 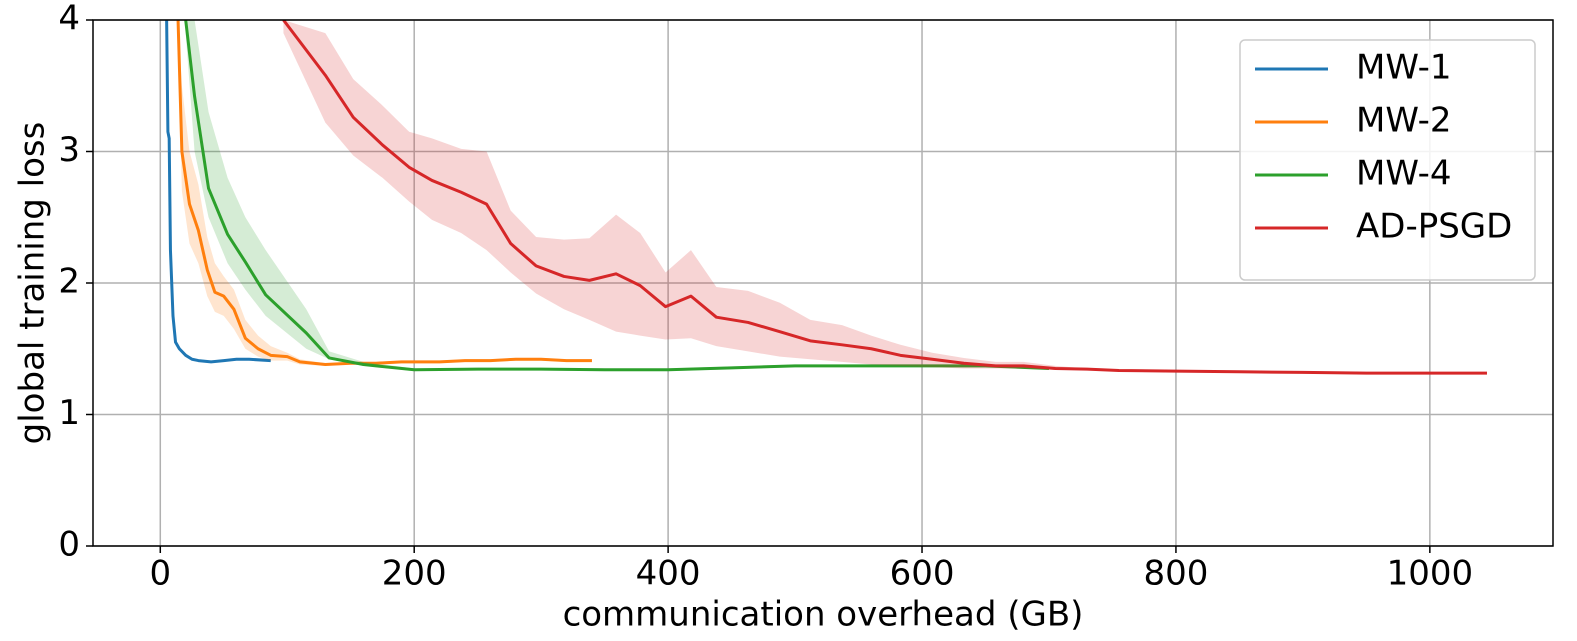 I want to click on confidence-band, so click(x=385, y=193).